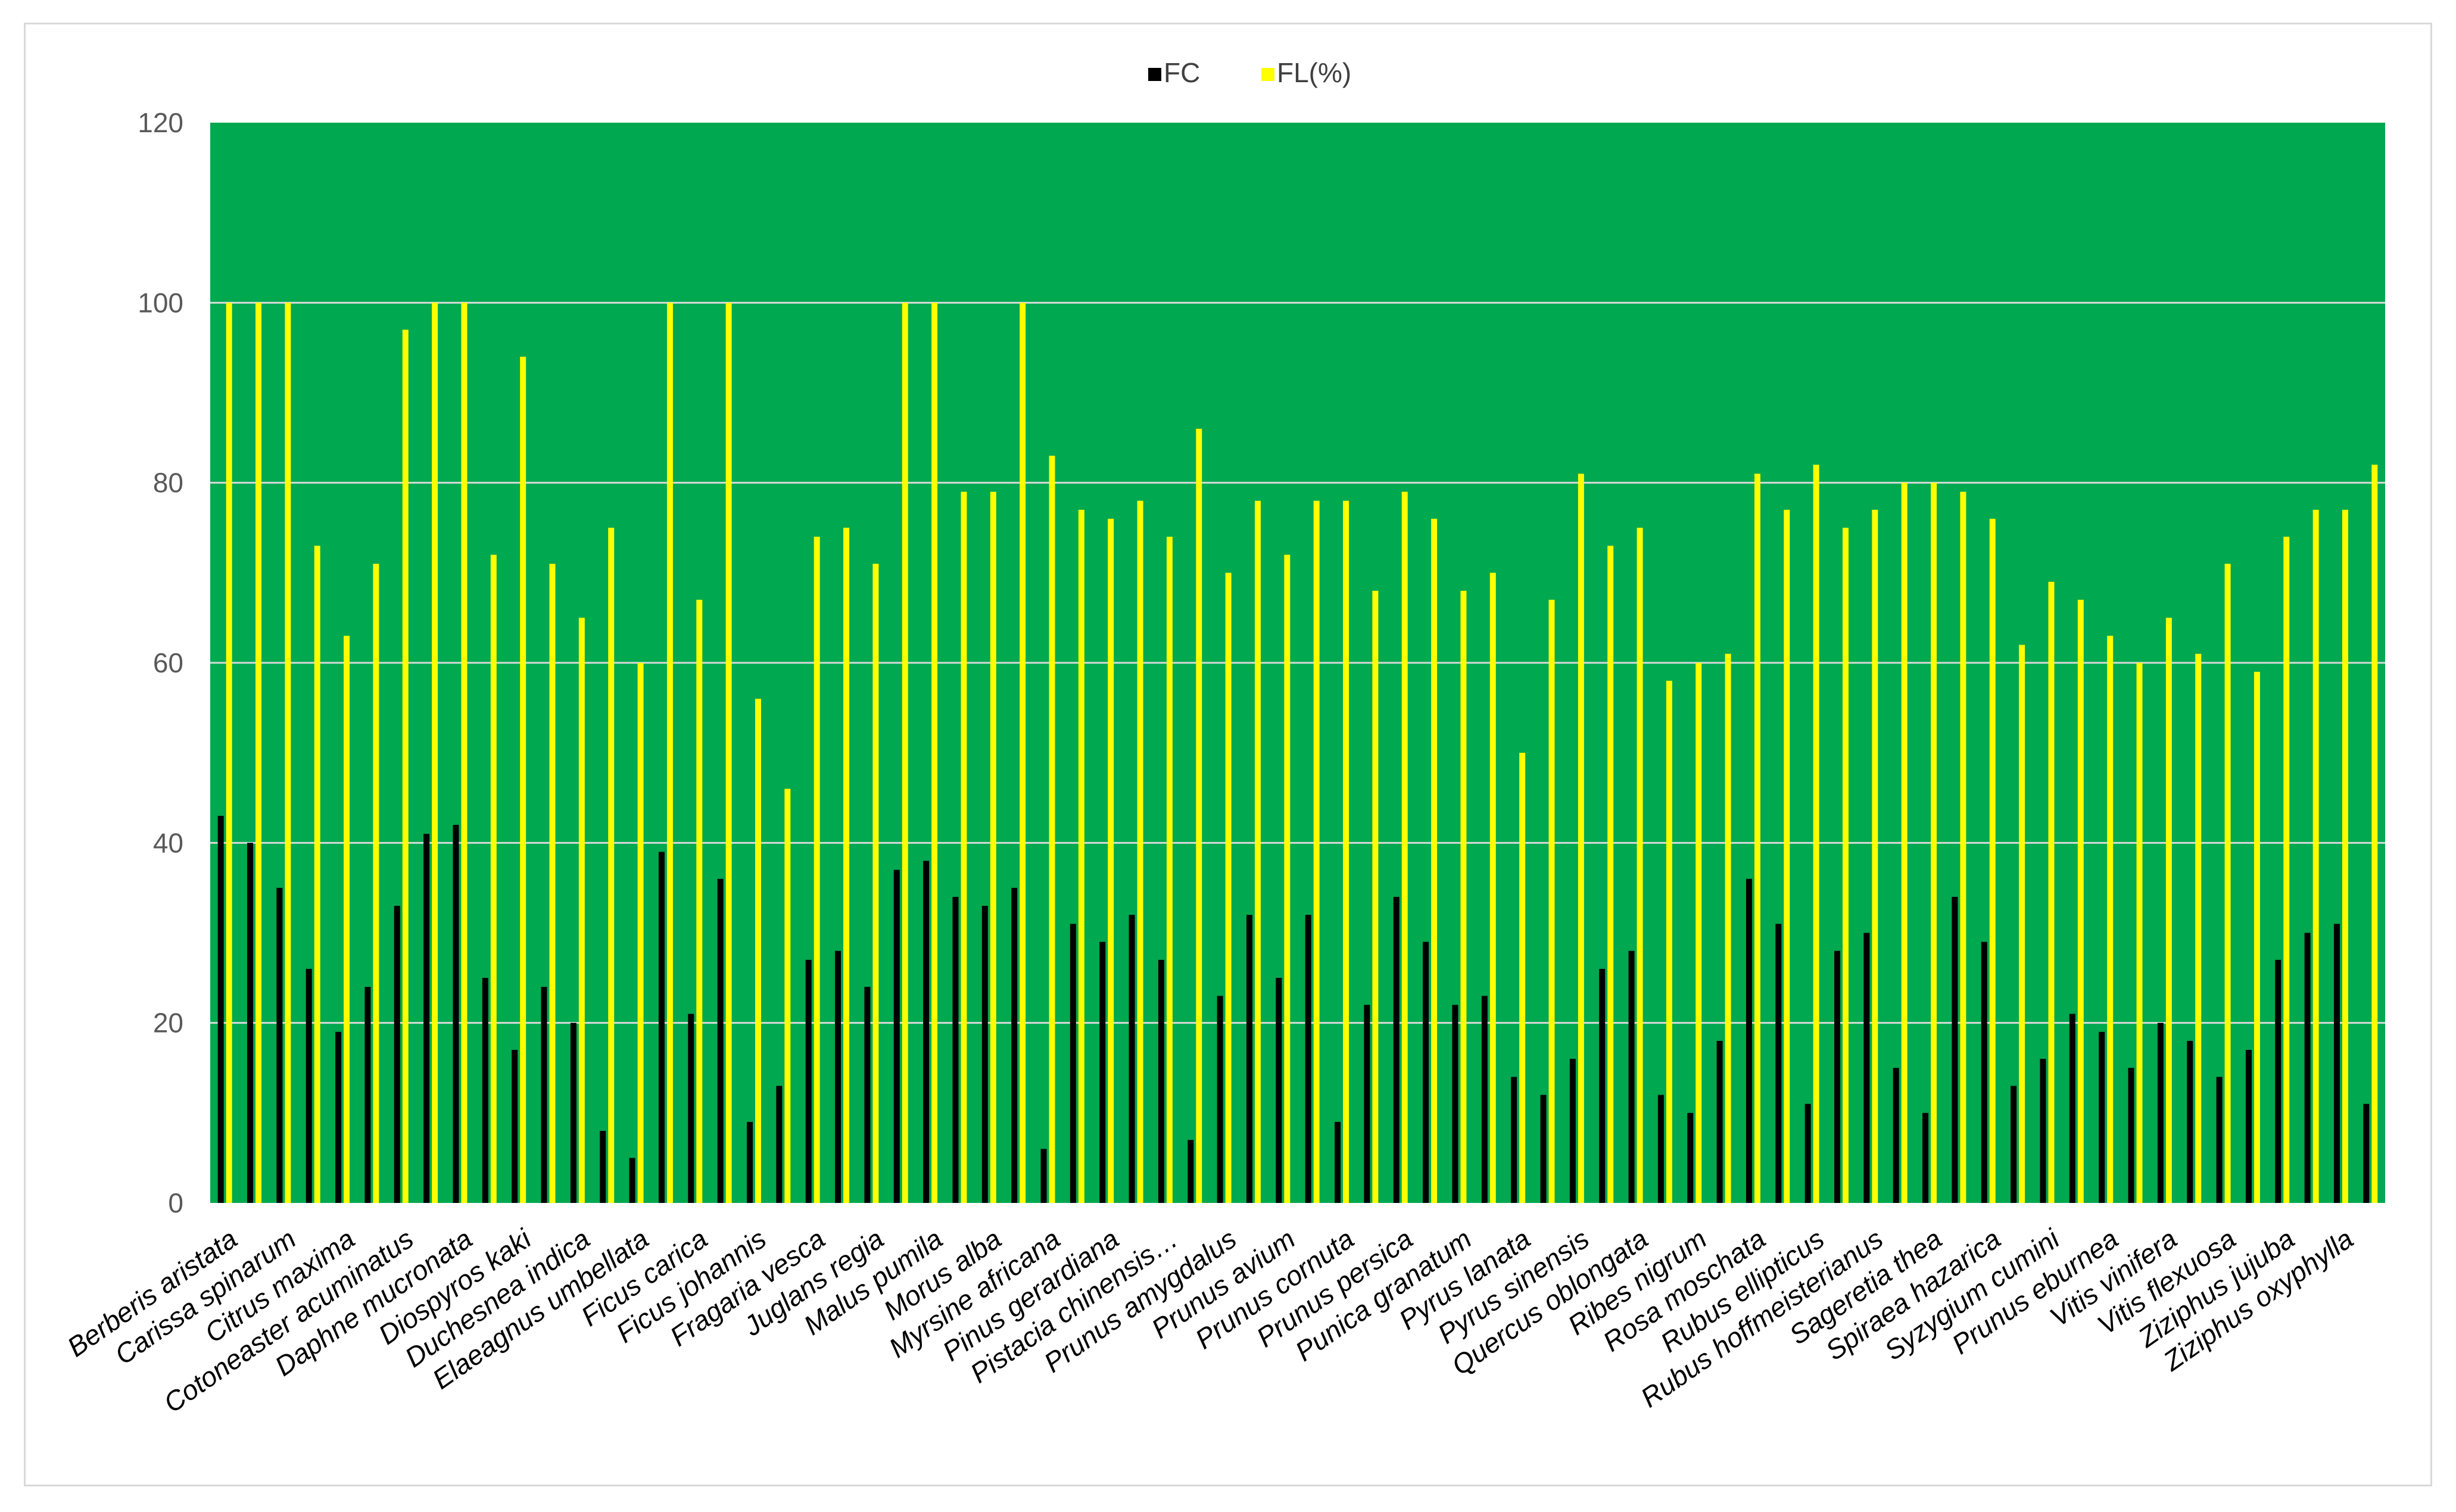  What do you see at coordinates (168, 662) in the screenshot?
I see `y-tick-label: 60` at bounding box center [168, 662].